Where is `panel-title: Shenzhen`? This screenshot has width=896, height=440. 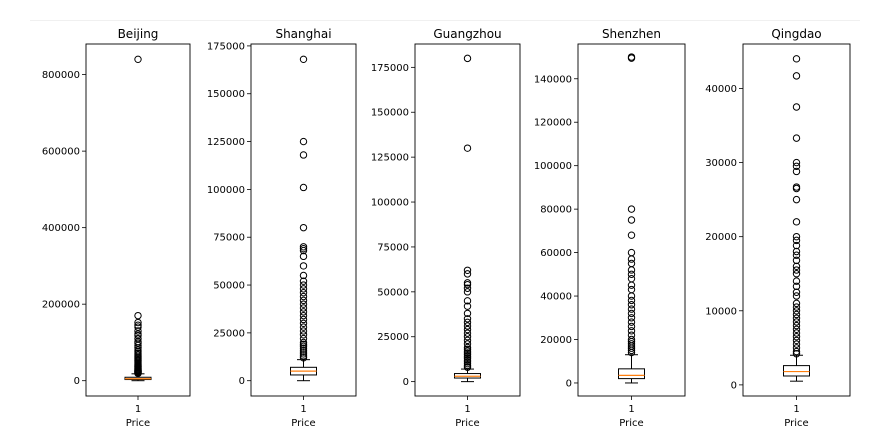 panel-title: Shenzhen is located at coordinates (631, 34).